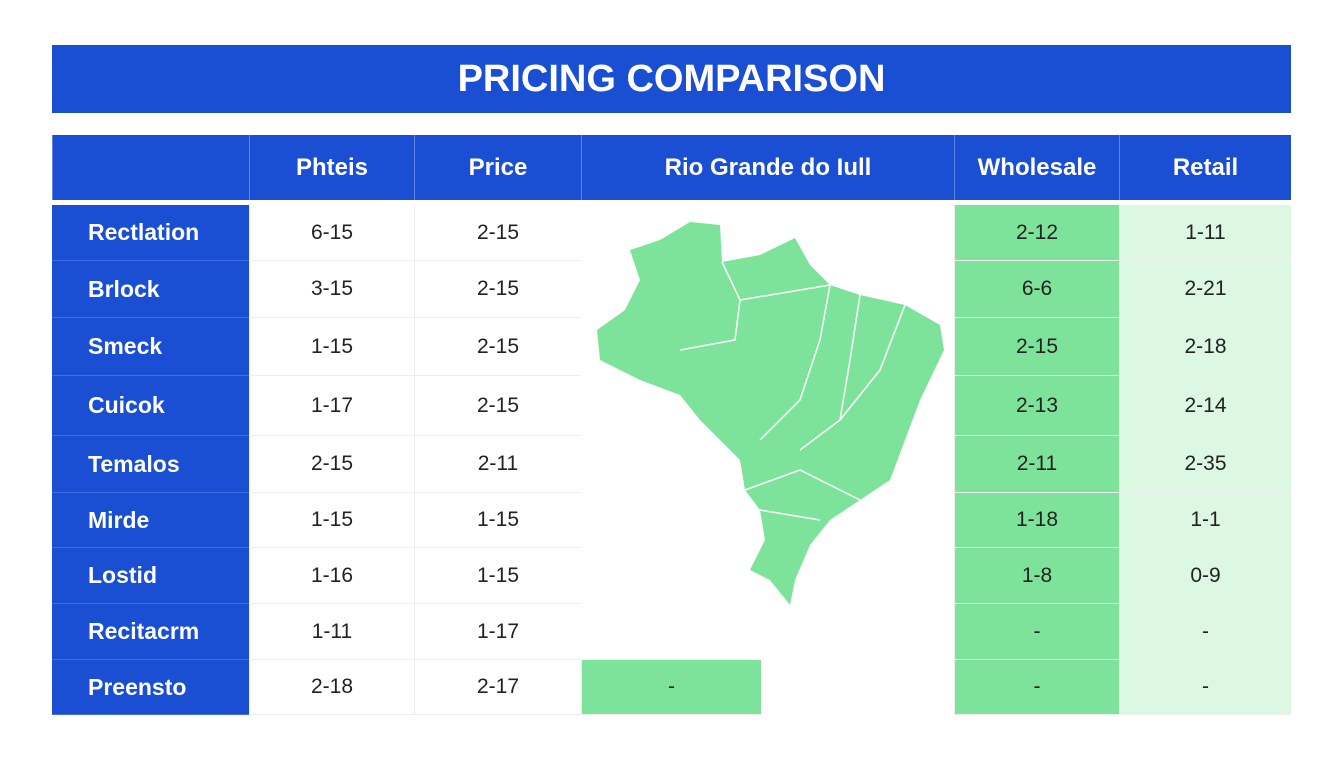  Describe the element at coordinates (150, 406) in the screenshot. I see `row-label: Cuicok` at that location.